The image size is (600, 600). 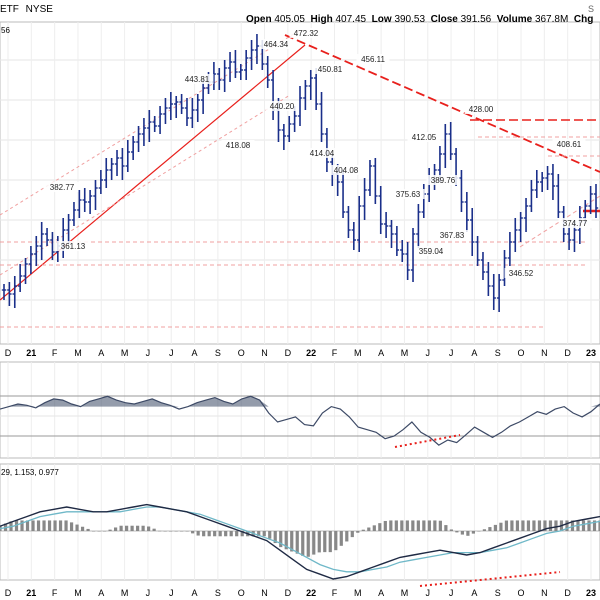 I want to click on price-label: 374.77, so click(x=575, y=223).